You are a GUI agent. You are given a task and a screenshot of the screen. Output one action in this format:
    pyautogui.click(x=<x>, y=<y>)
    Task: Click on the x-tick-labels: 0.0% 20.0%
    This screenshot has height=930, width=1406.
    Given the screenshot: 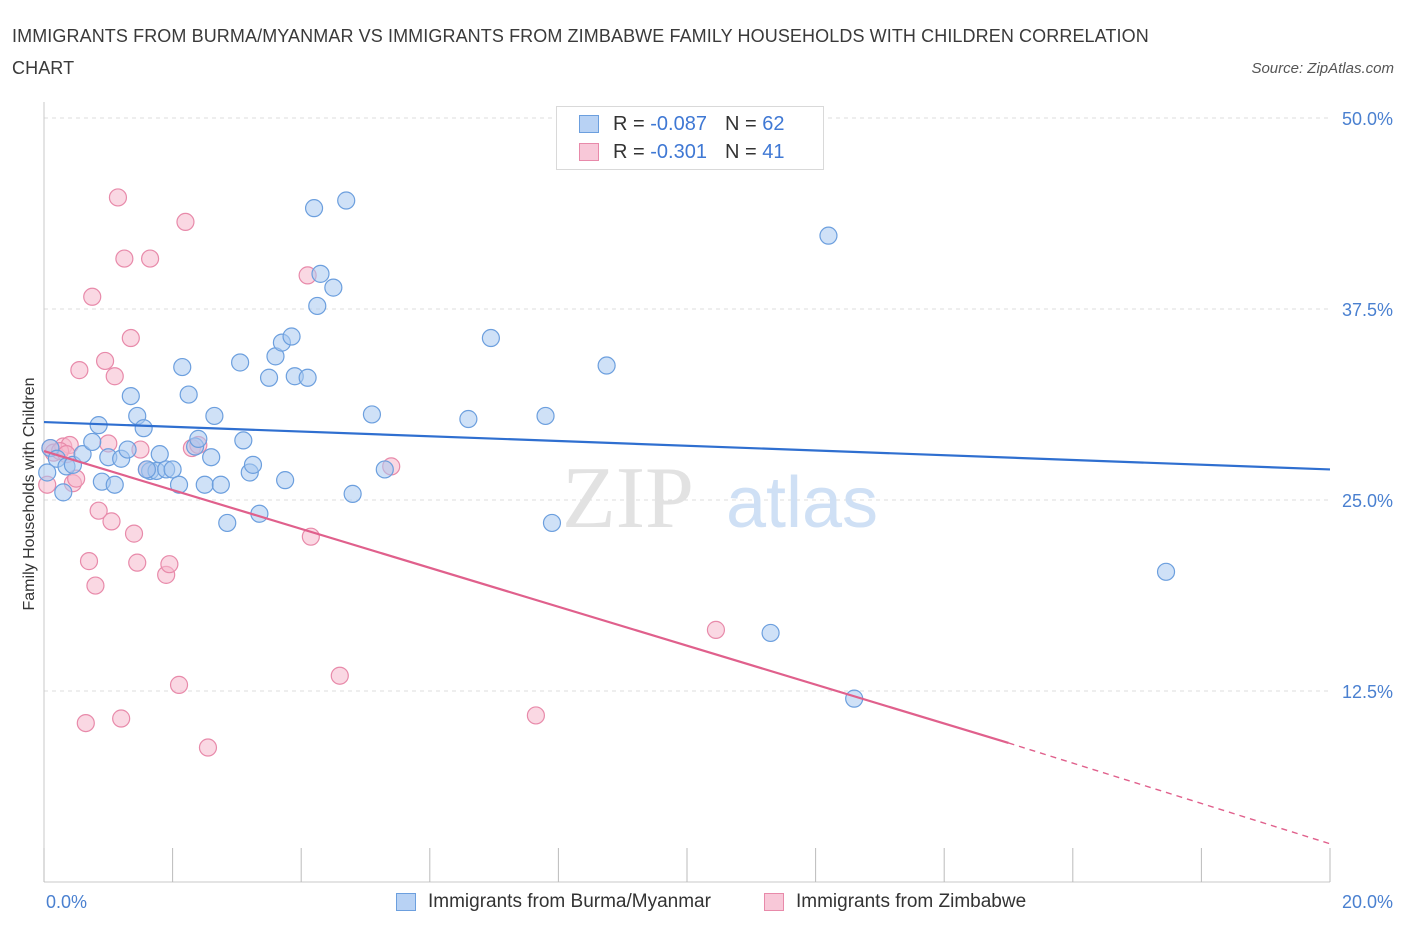 What is the action you would take?
    pyautogui.click(x=719, y=902)
    